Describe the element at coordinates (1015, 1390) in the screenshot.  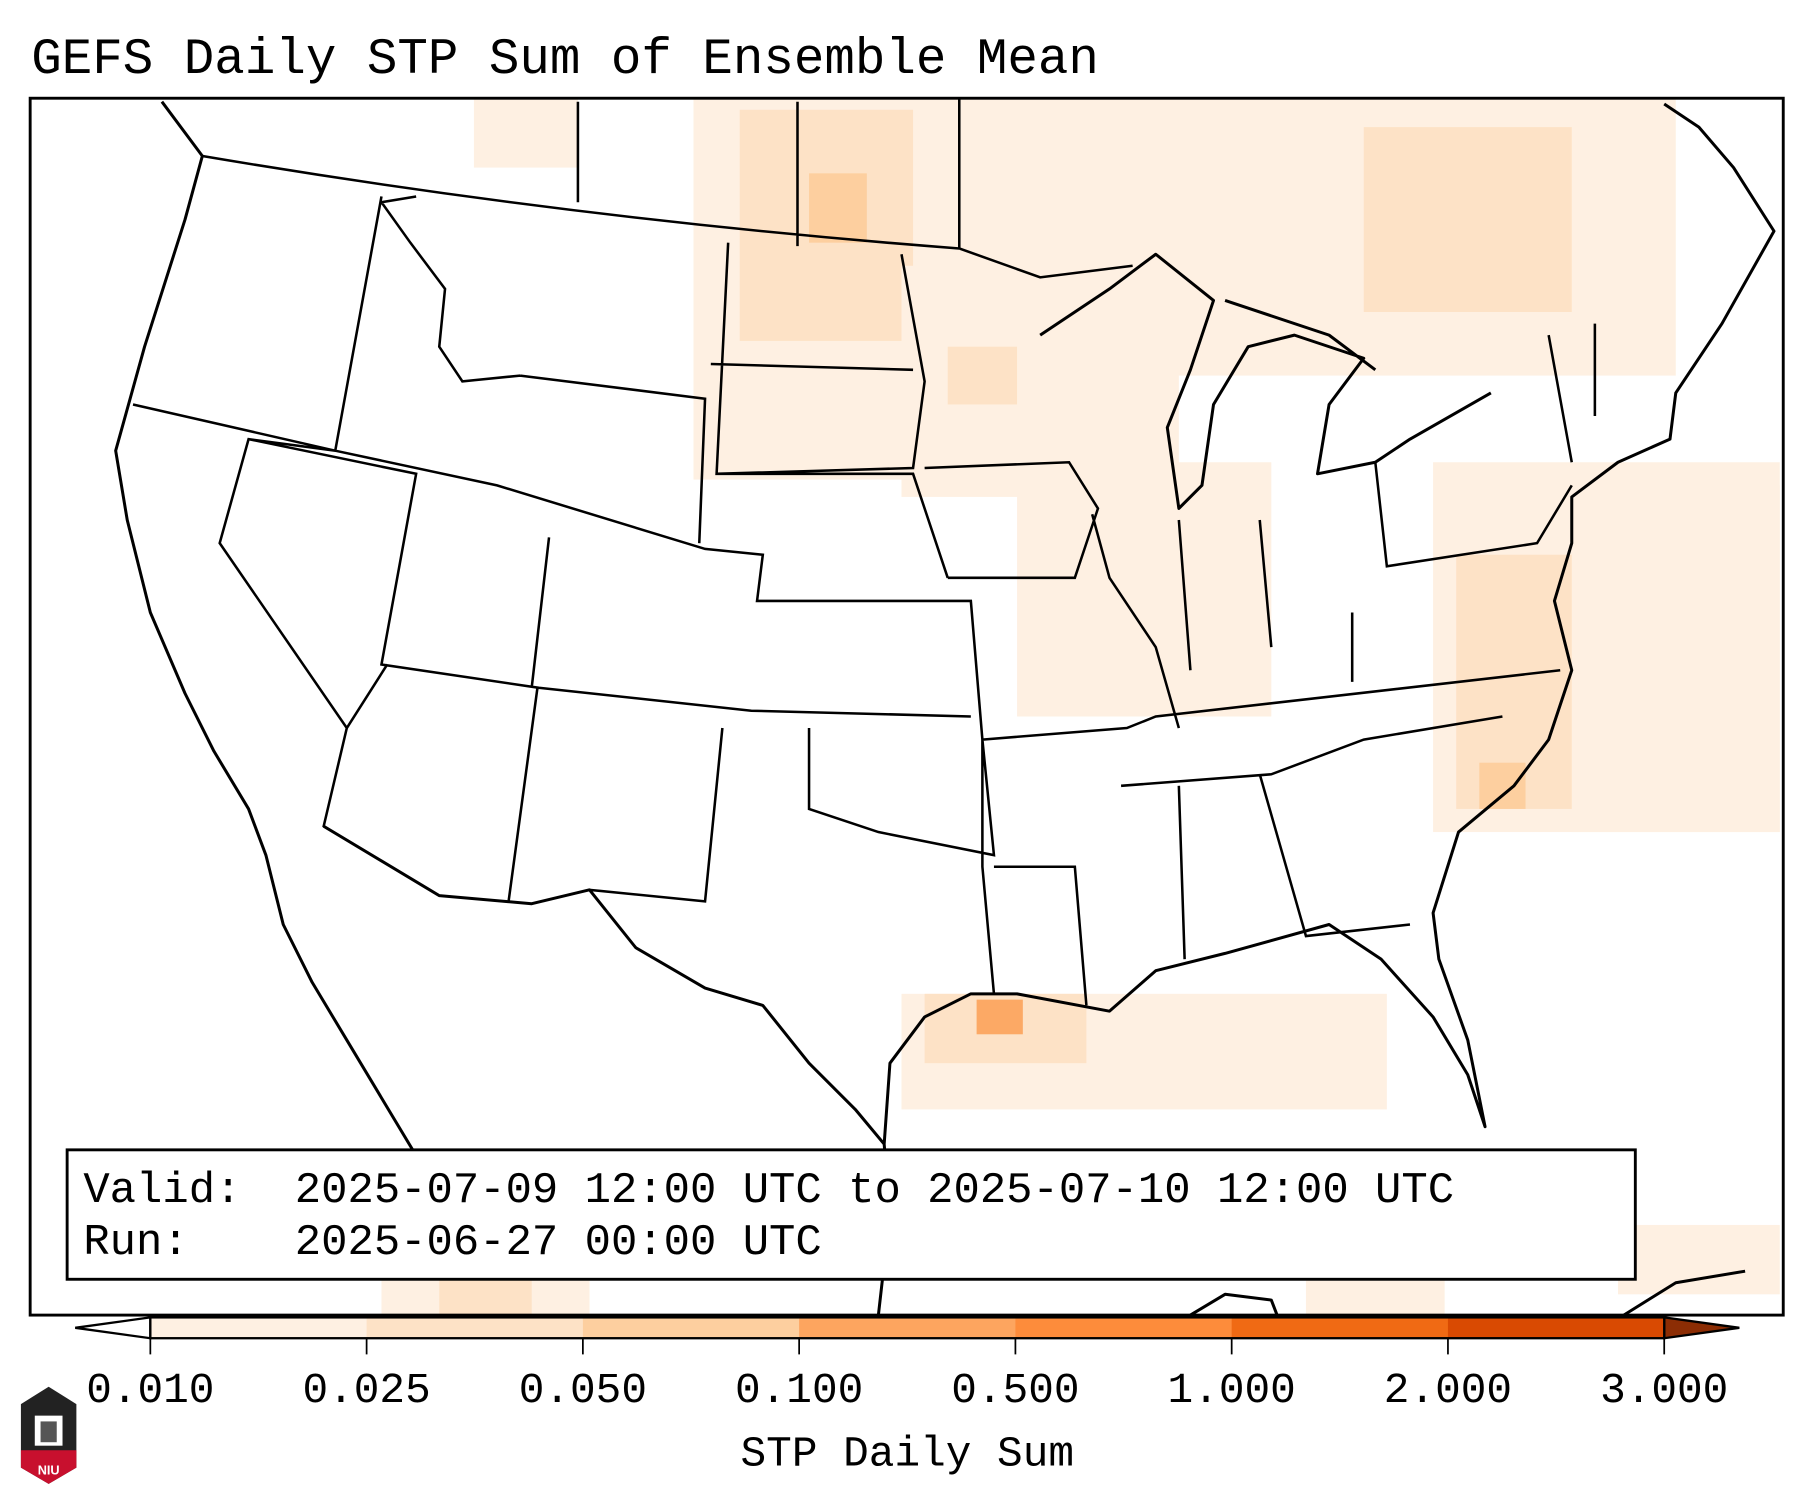
I see `colorbar-tick-label: 0.500` at that location.